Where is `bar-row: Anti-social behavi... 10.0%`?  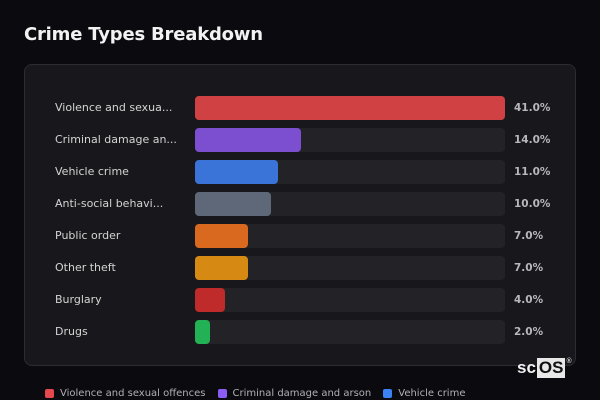
bar-row: Anti-social behavi... 10.0% is located at coordinates (300, 204).